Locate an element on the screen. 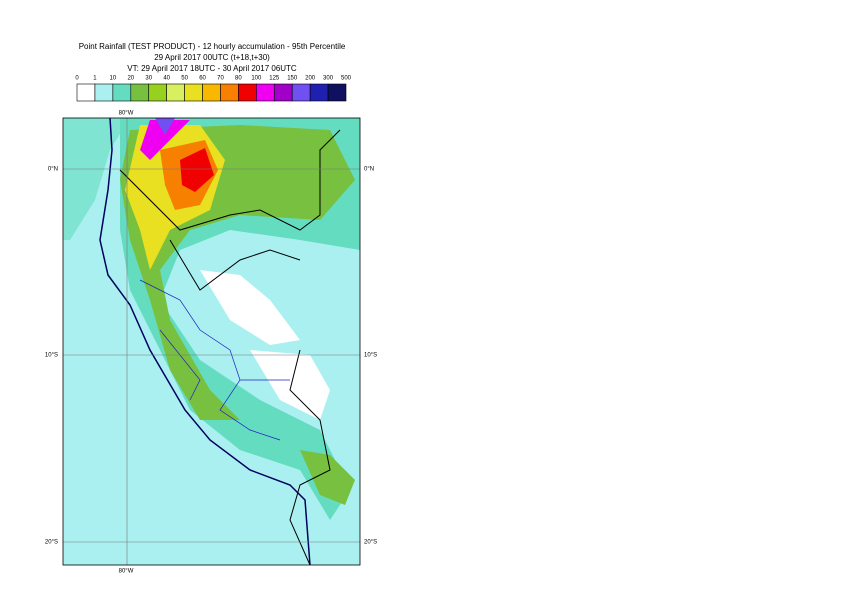  legend-label: 50 is located at coordinates (184, 79).